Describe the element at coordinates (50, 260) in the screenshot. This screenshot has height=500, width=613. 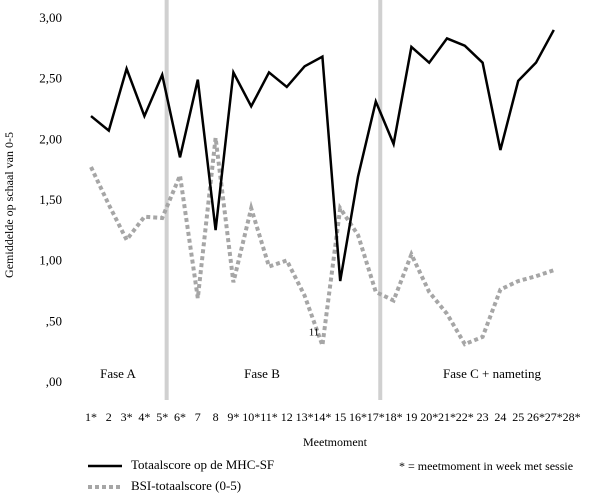
I see `y-tick-label: 1,00` at that location.